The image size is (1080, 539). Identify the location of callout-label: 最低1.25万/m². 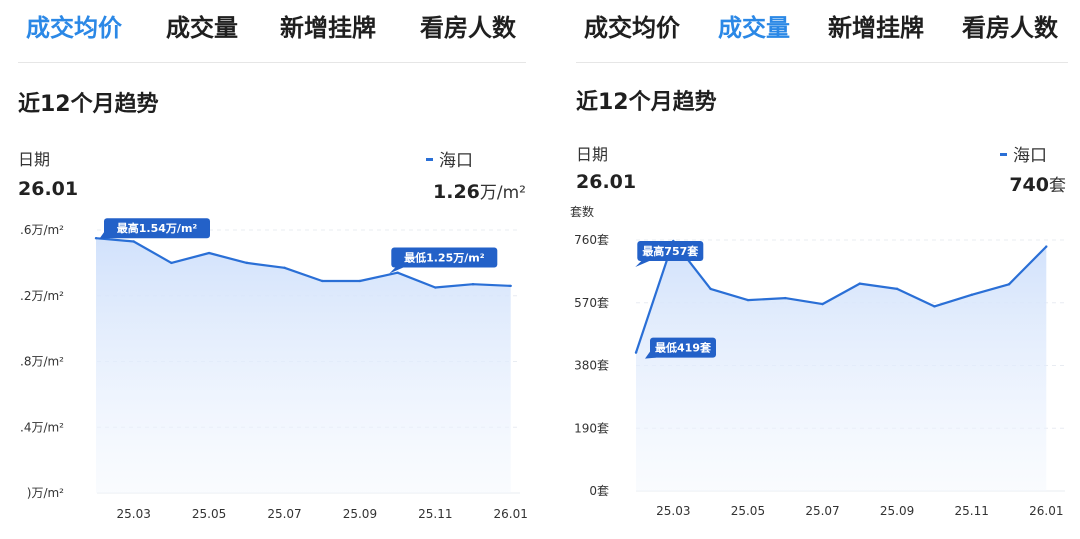
(444, 258).